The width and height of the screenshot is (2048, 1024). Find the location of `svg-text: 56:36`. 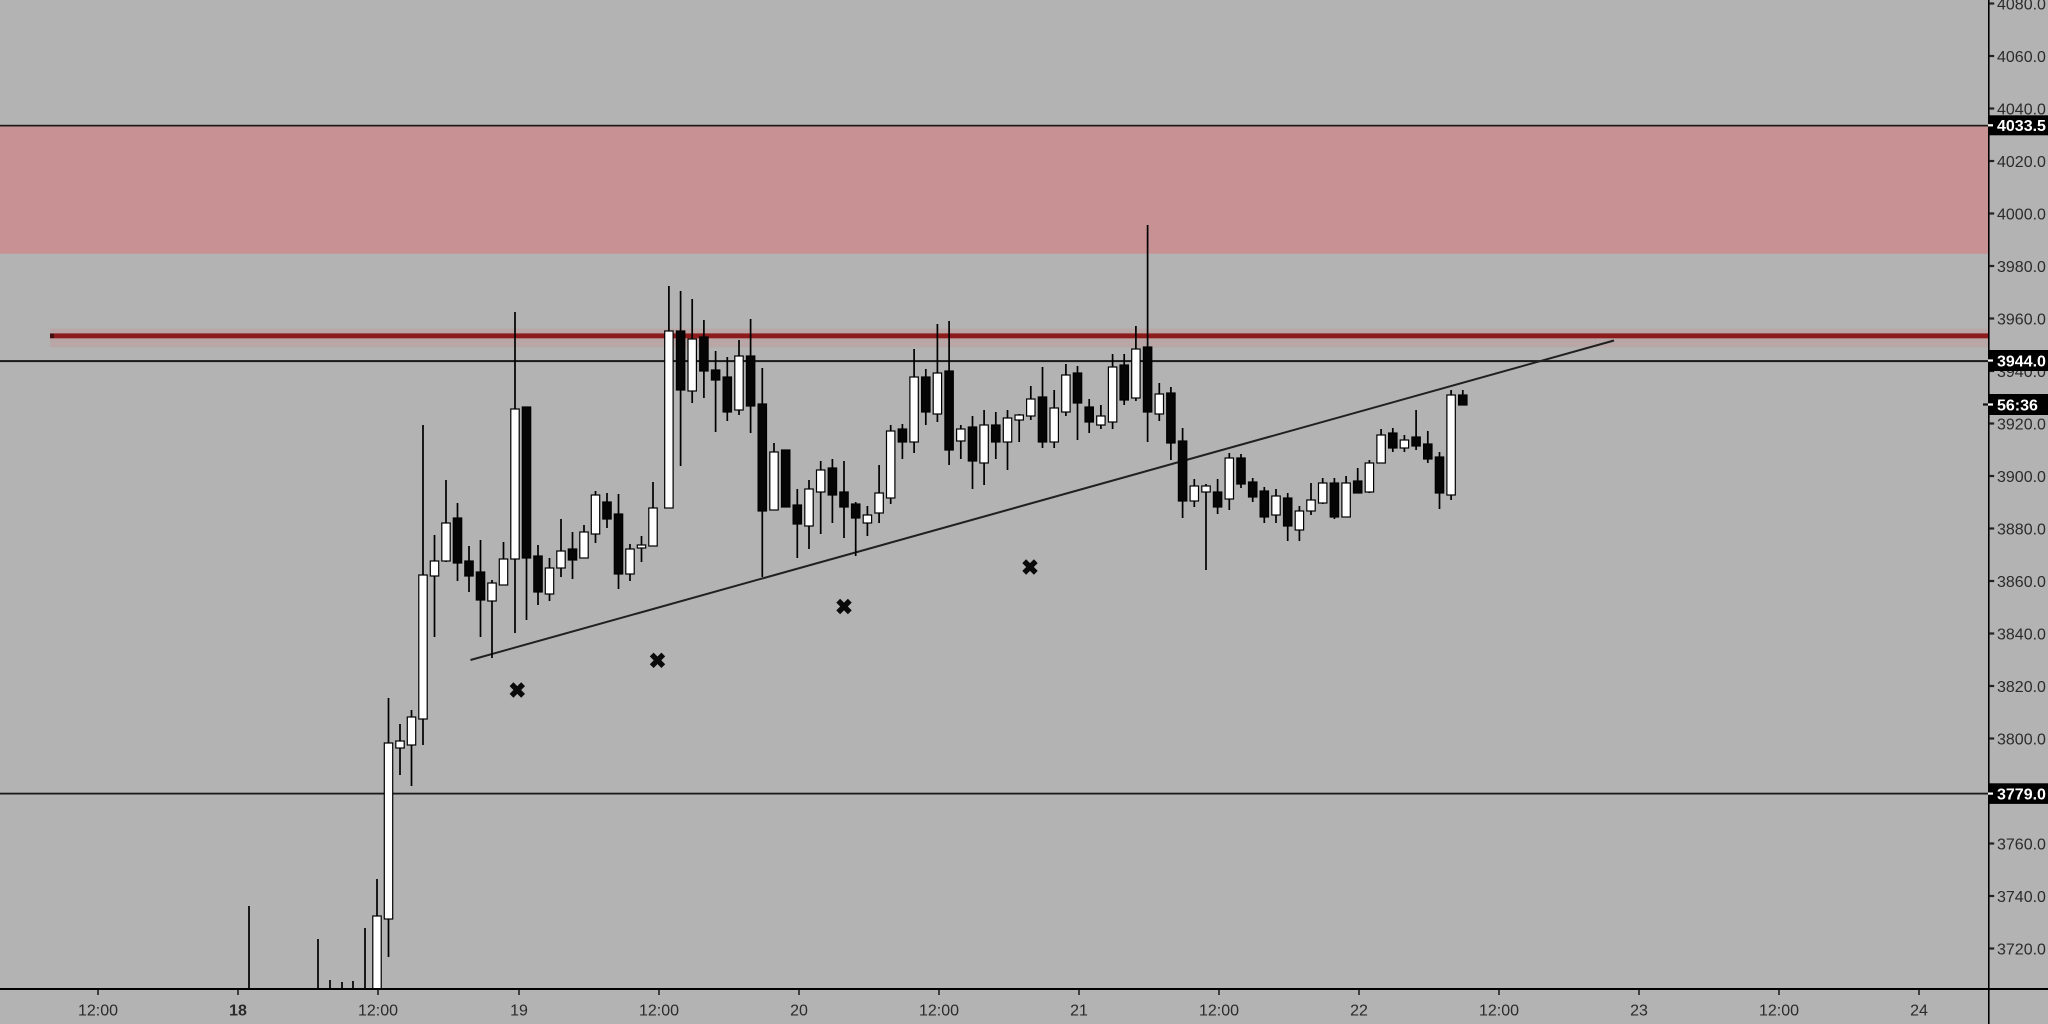

svg-text: 56:36 is located at coordinates (2017, 405).